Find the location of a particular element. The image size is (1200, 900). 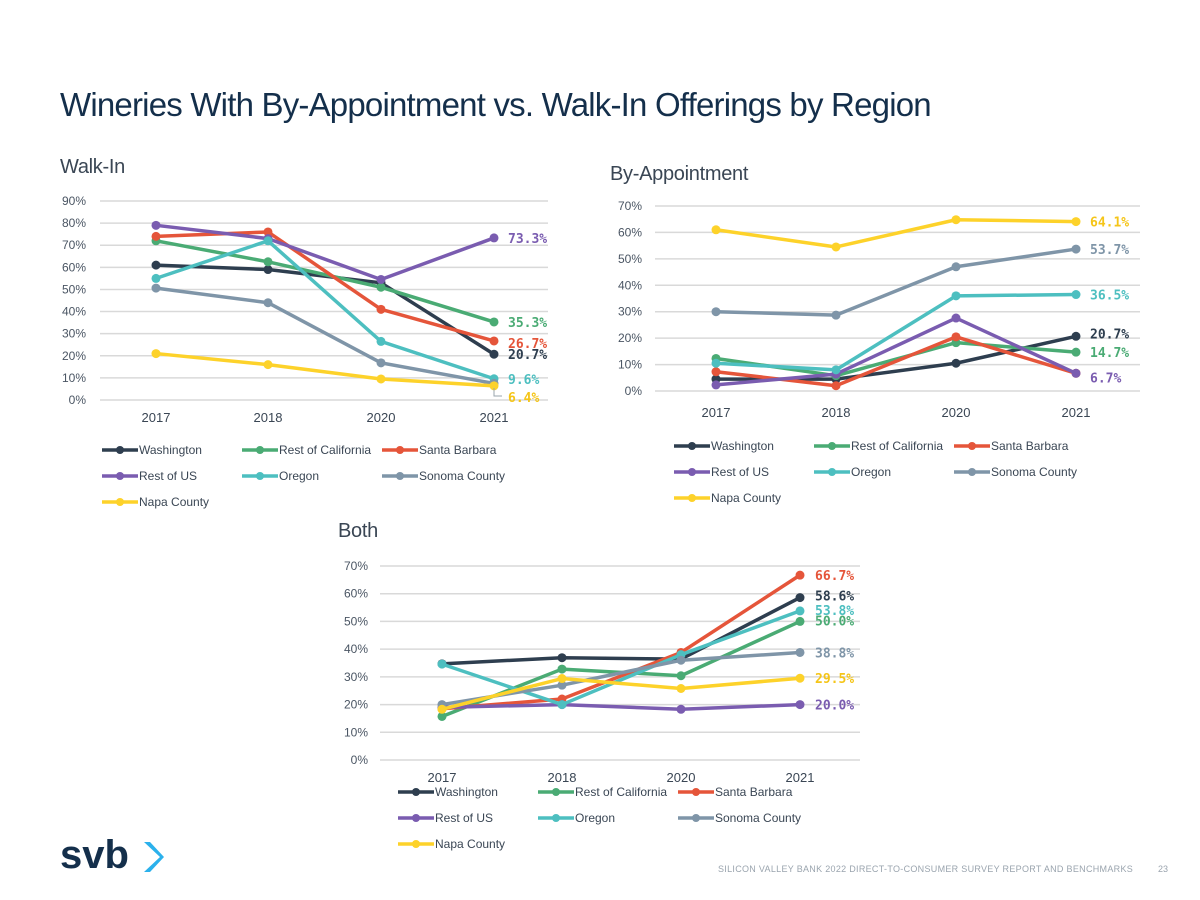

data-label: 38.8% is located at coordinates (834, 653).